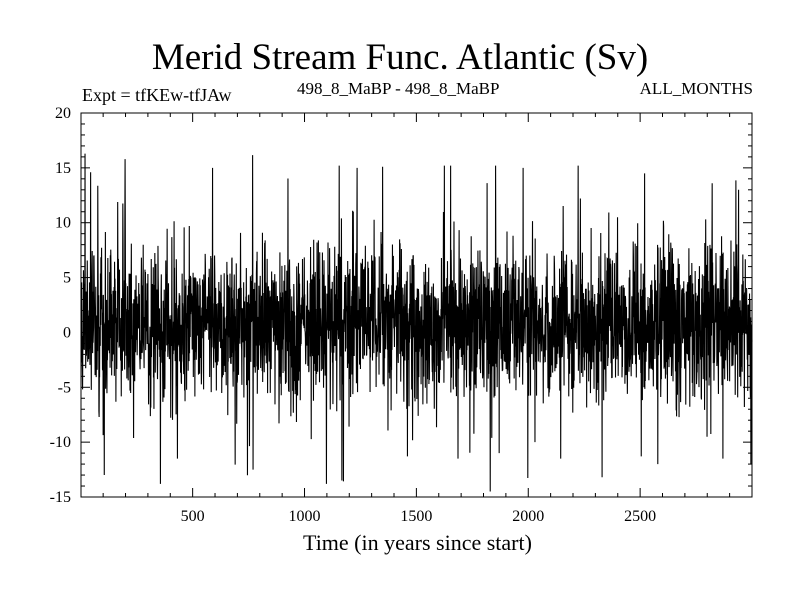 The height and width of the screenshot is (600, 800). What do you see at coordinates (416, 516) in the screenshot?
I see `x-tick-label: 1500` at bounding box center [416, 516].